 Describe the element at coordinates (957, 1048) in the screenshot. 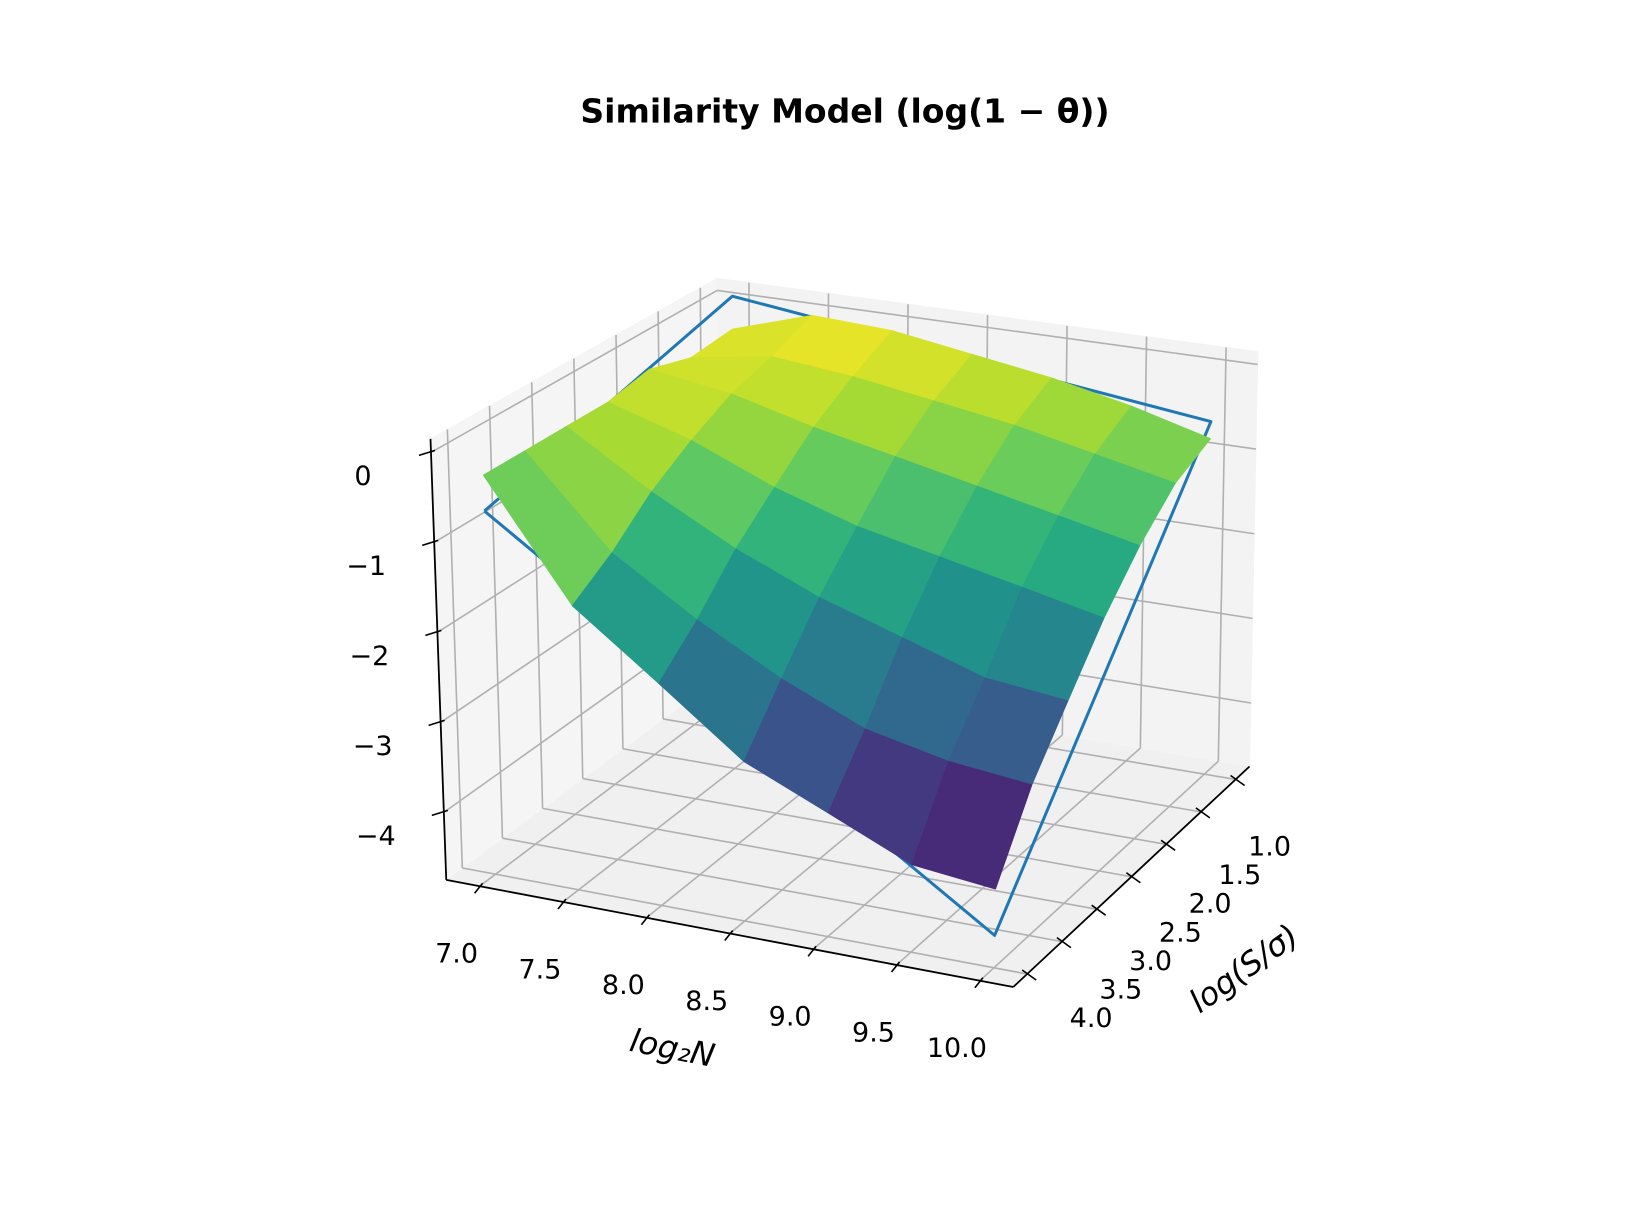

I see `tick-label: 10.0` at that location.